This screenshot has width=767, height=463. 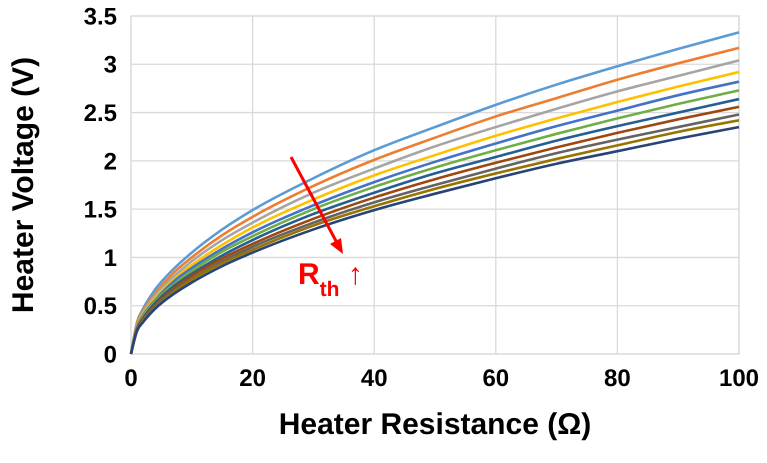 I want to click on y-axis-title: Heater Voltage (V), so click(x=23, y=185).